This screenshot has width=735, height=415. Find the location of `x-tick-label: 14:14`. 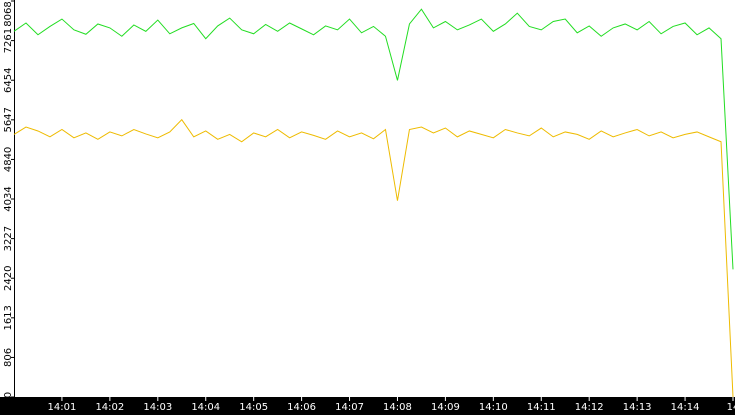

x-tick-label: 14:14 is located at coordinates (685, 407).